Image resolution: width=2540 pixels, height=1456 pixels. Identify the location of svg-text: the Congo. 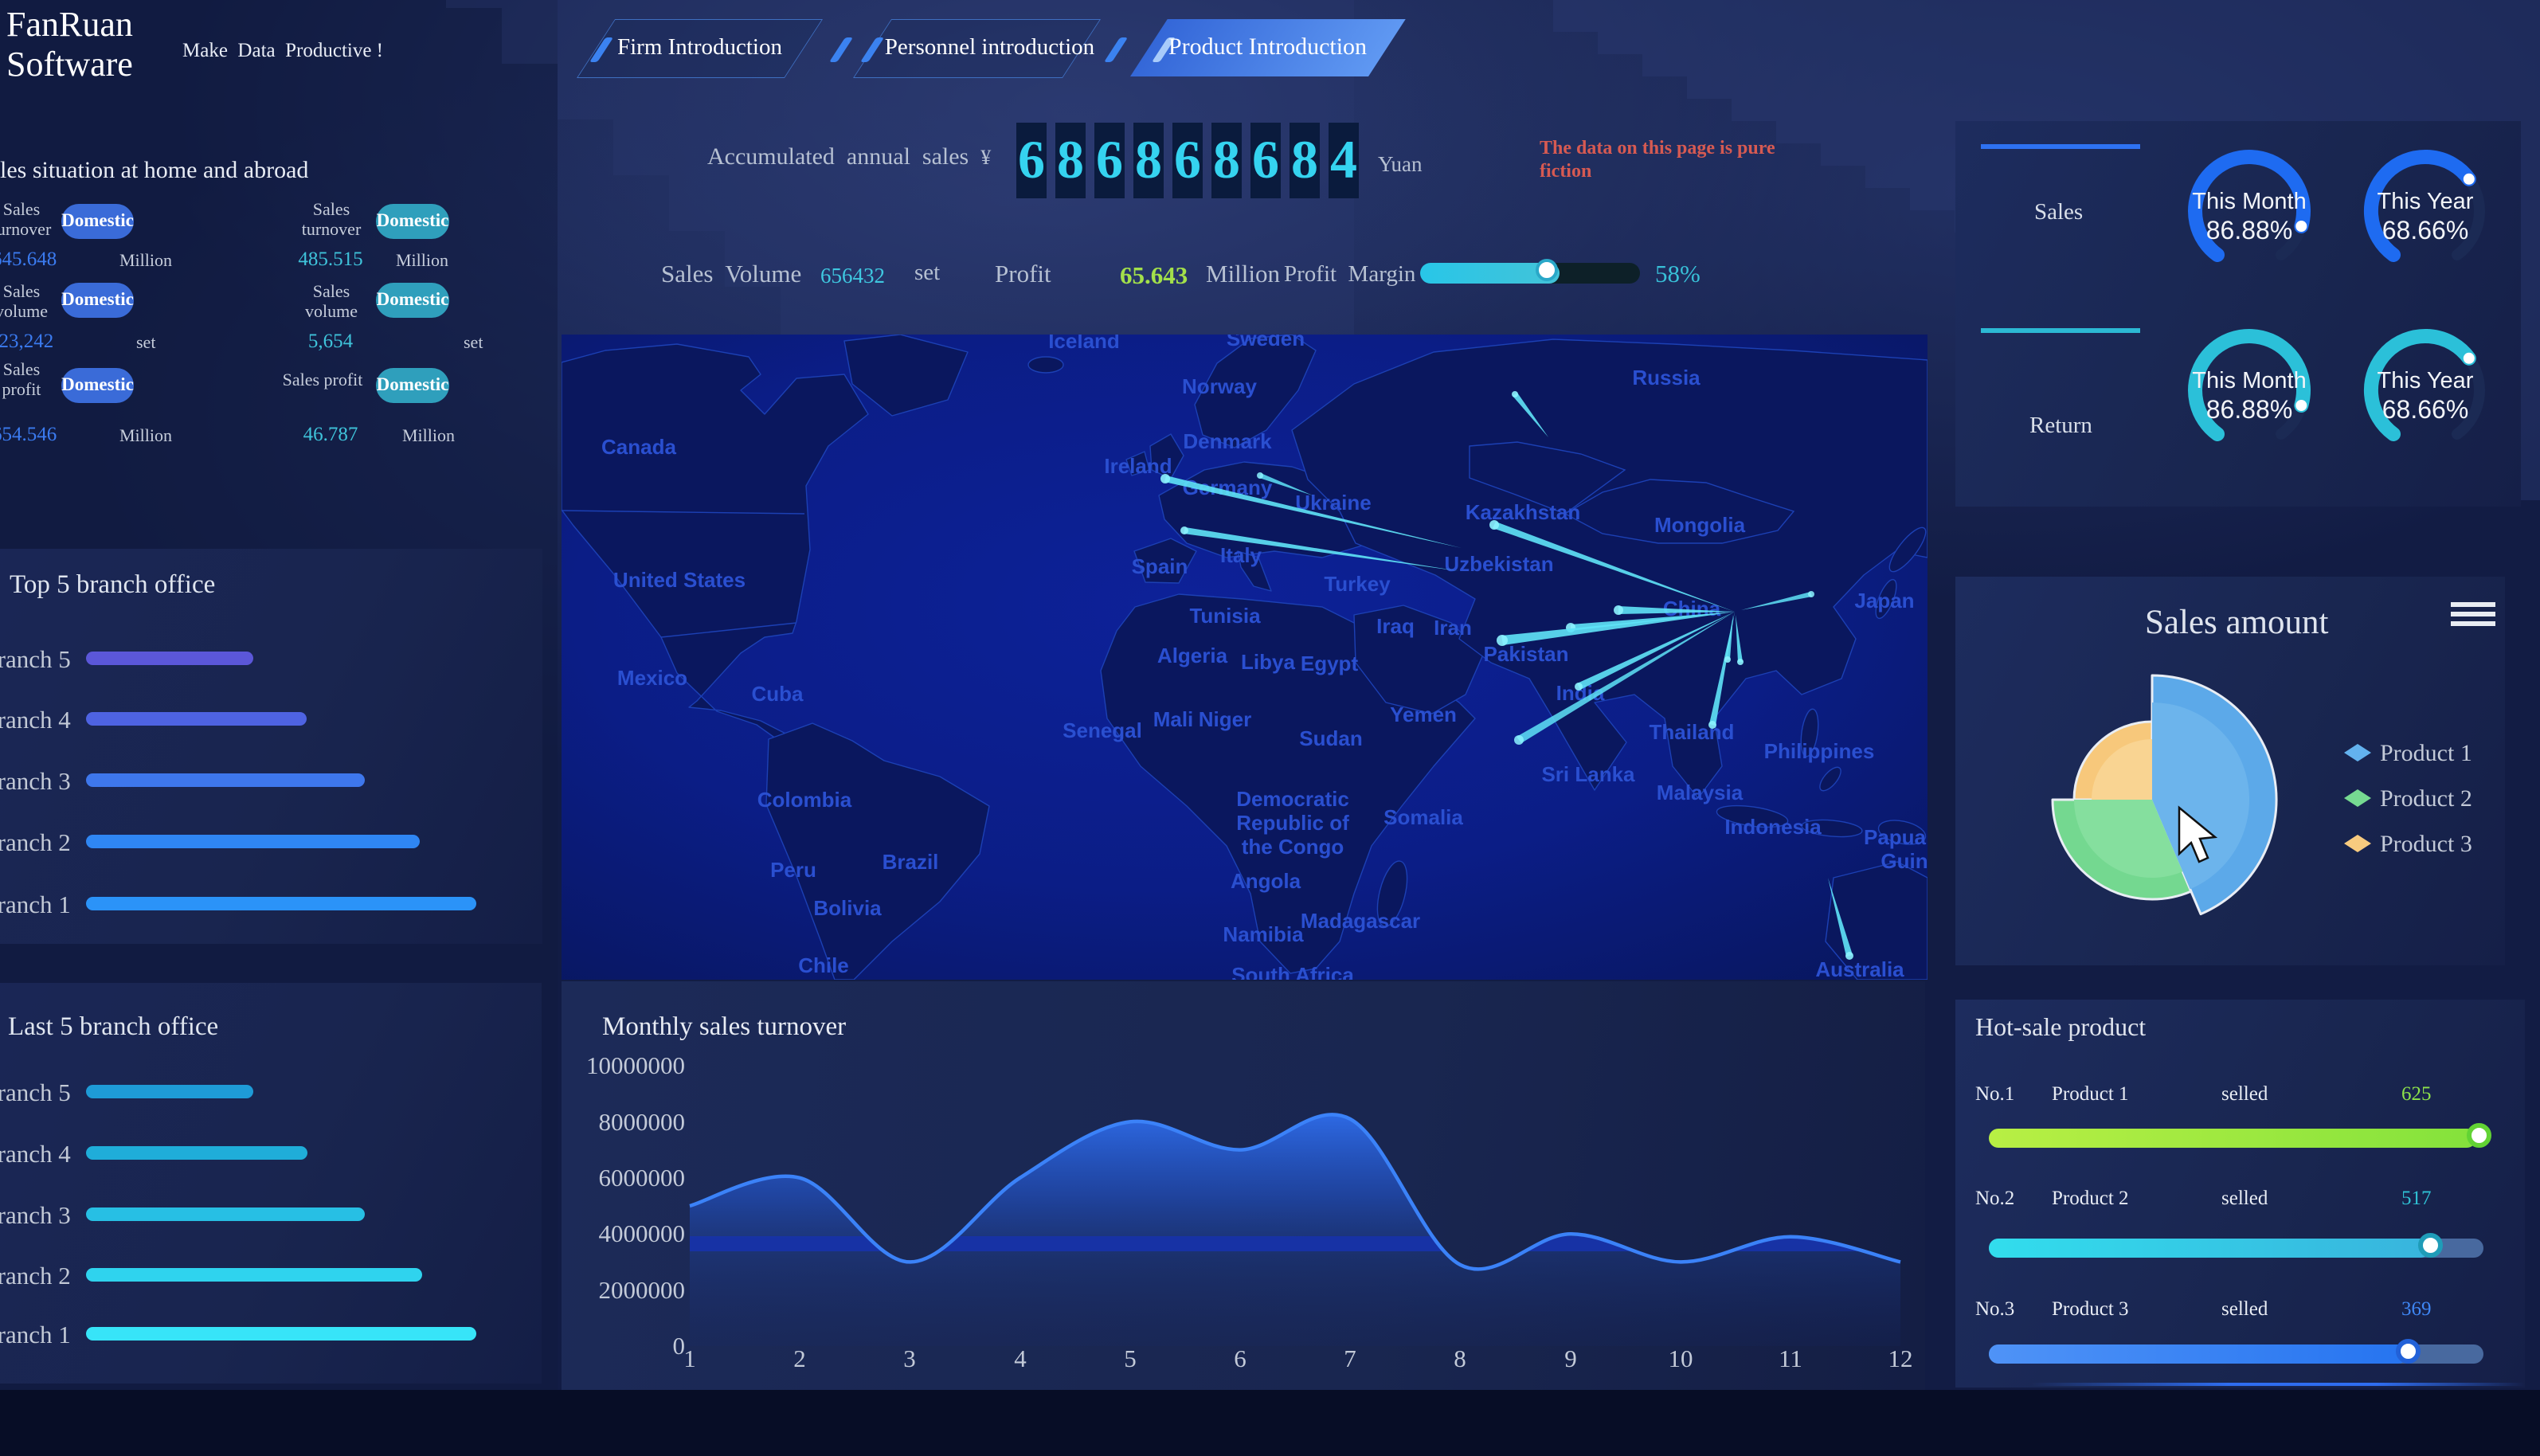
(1293, 847).